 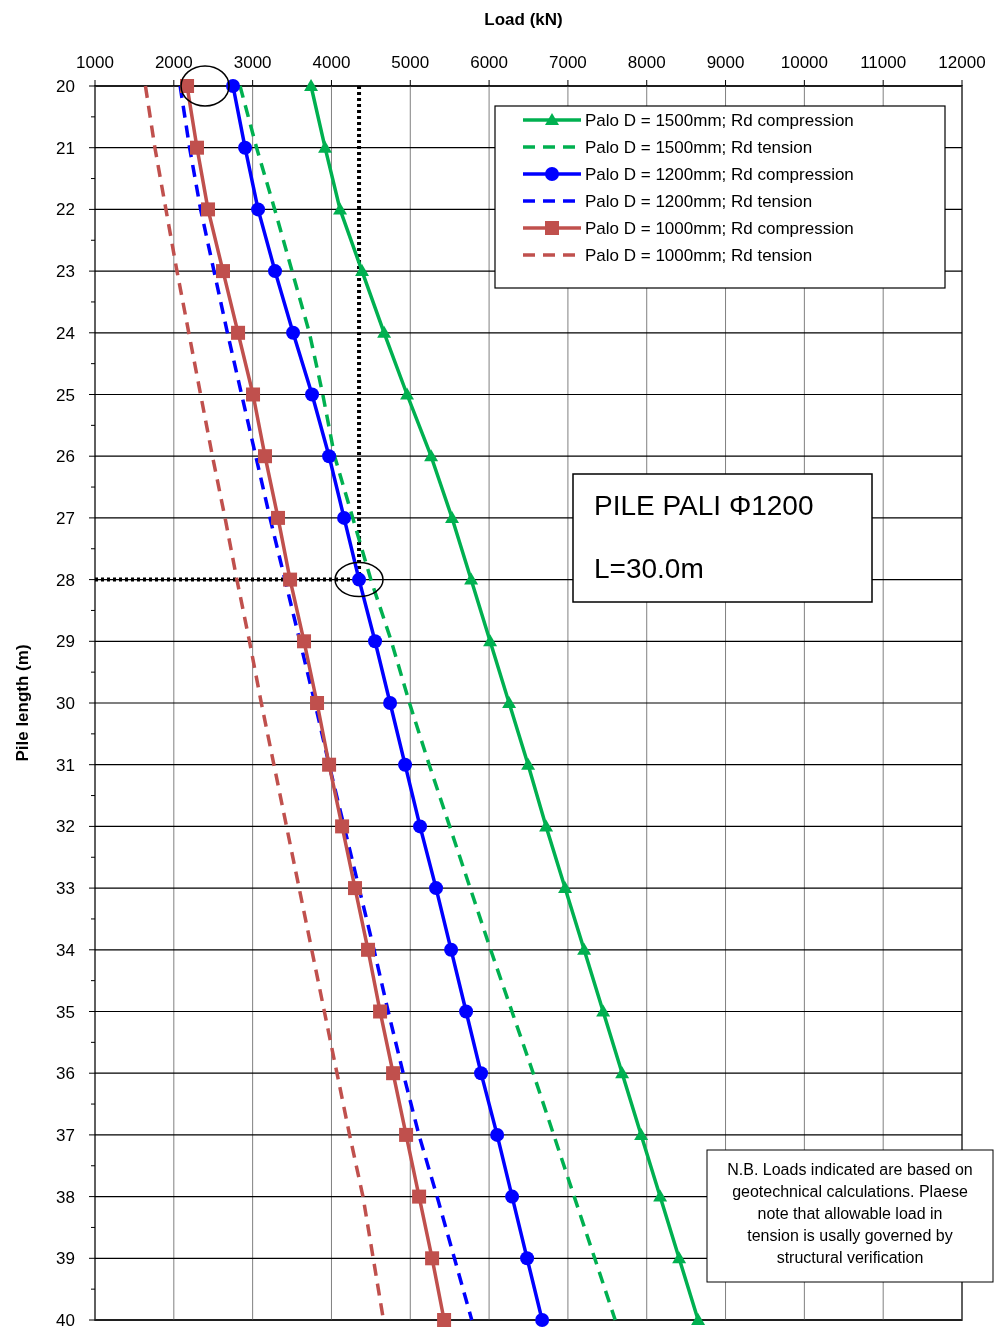 What do you see at coordinates (65, 642) in the screenshot?
I see `y-tick-label: 29` at bounding box center [65, 642].